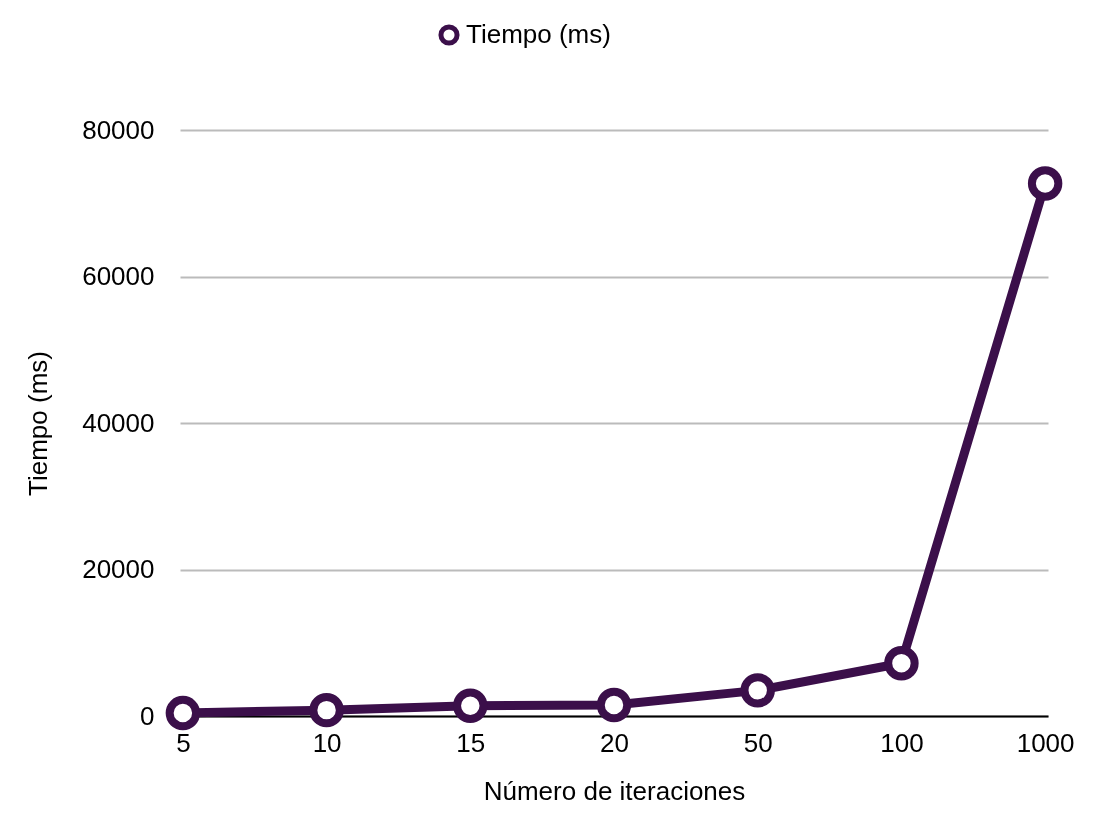 This screenshot has height=832, width=1101. I want to click on x-axis-title: Número de iteraciones, so click(614, 790).